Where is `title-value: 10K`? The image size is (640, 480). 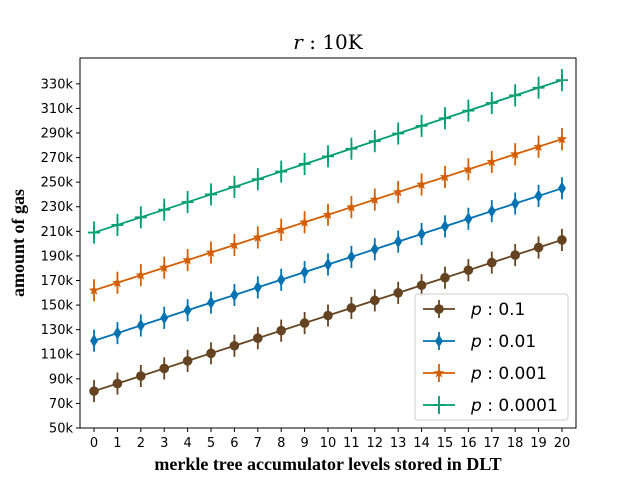 title-value: 10K is located at coordinates (342, 42).